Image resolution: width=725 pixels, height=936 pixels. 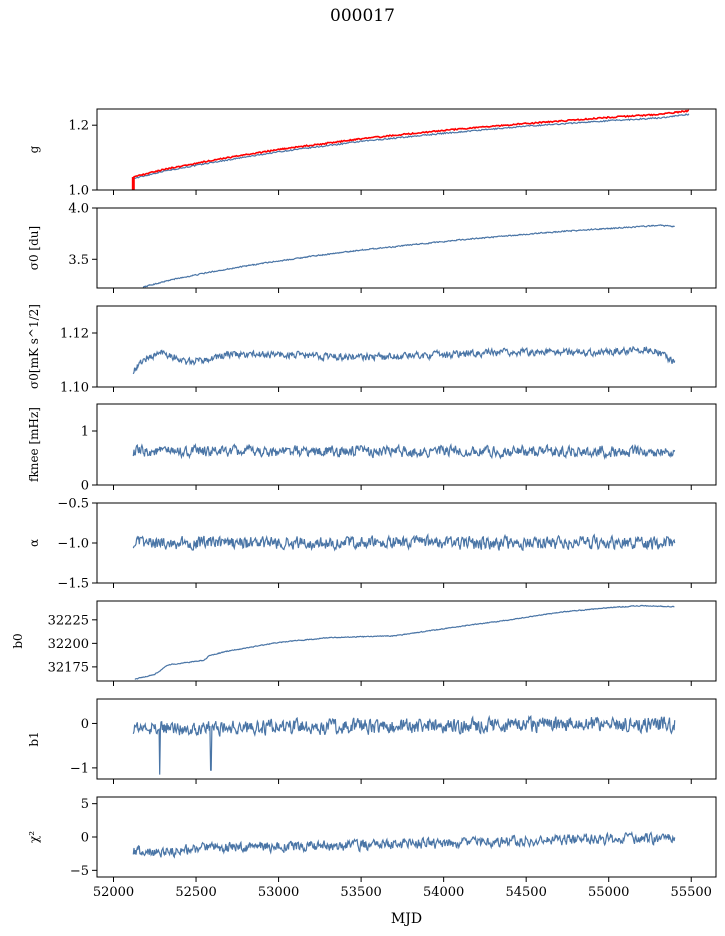 I want to click on panel-6: 32175 32200 32225 b0, so click(x=364, y=643).